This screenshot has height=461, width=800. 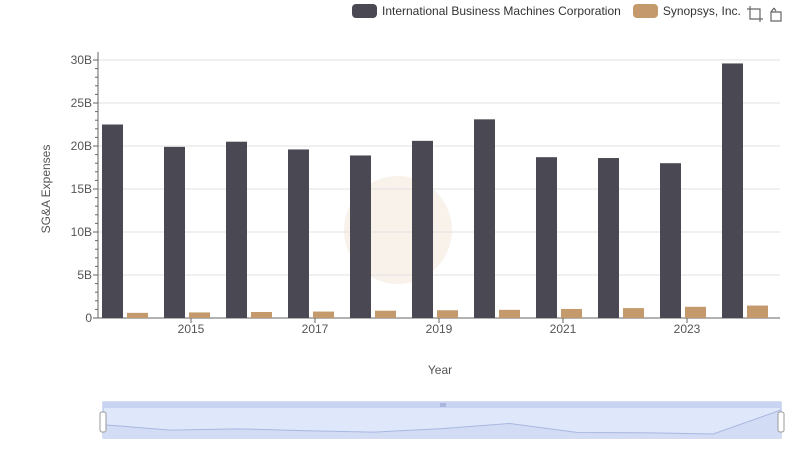 What do you see at coordinates (81, 103) in the screenshot?
I see `y-tick-label: 25B` at bounding box center [81, 103].